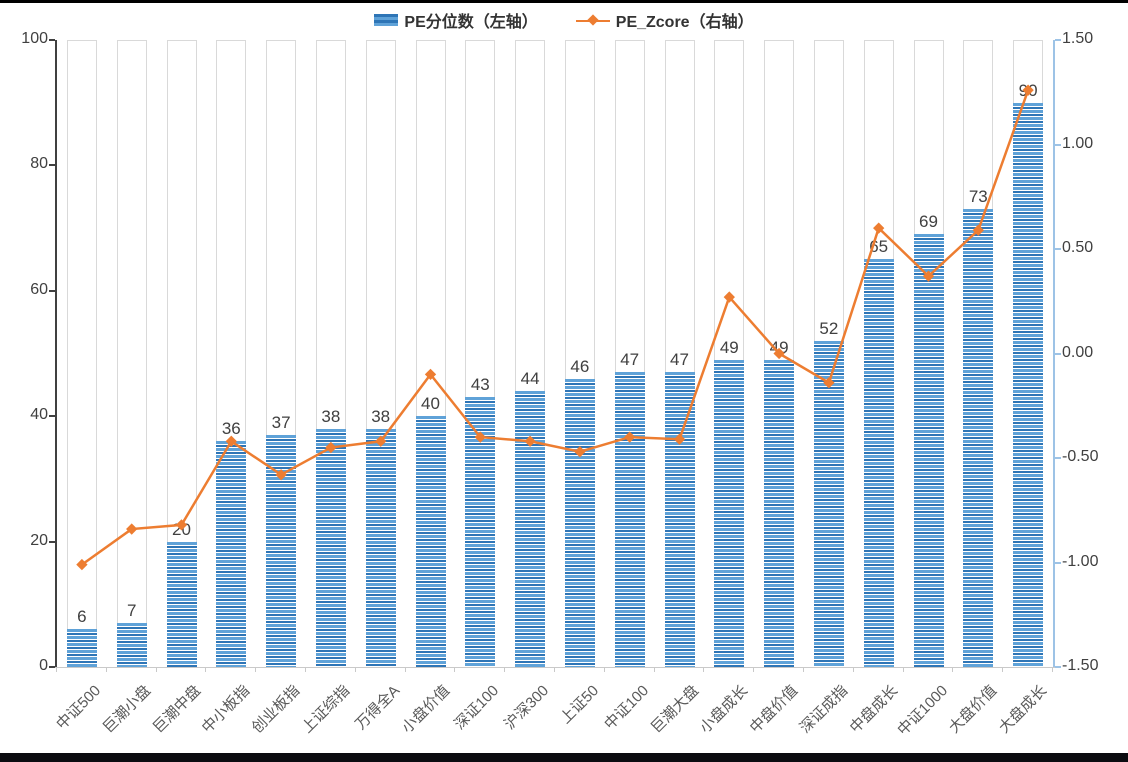  Describe the element at coordinates (1080, 456) in the screenshot. I see `right-axis-tick-label: -0.50` at that location.